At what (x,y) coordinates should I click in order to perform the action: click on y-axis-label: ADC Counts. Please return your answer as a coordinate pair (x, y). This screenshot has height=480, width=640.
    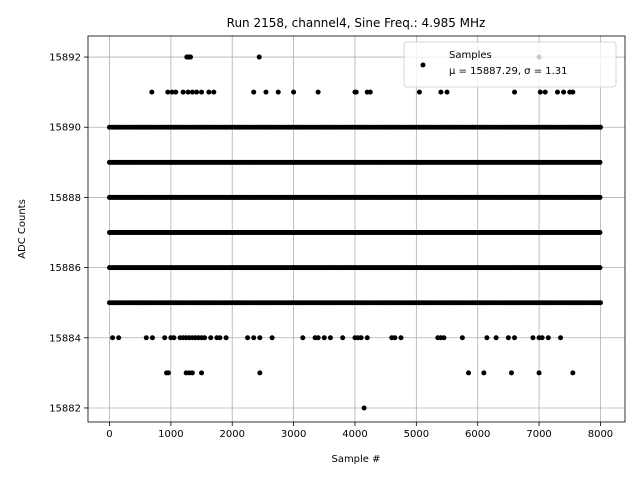
    Looking at the image, I should click on (22, 229).